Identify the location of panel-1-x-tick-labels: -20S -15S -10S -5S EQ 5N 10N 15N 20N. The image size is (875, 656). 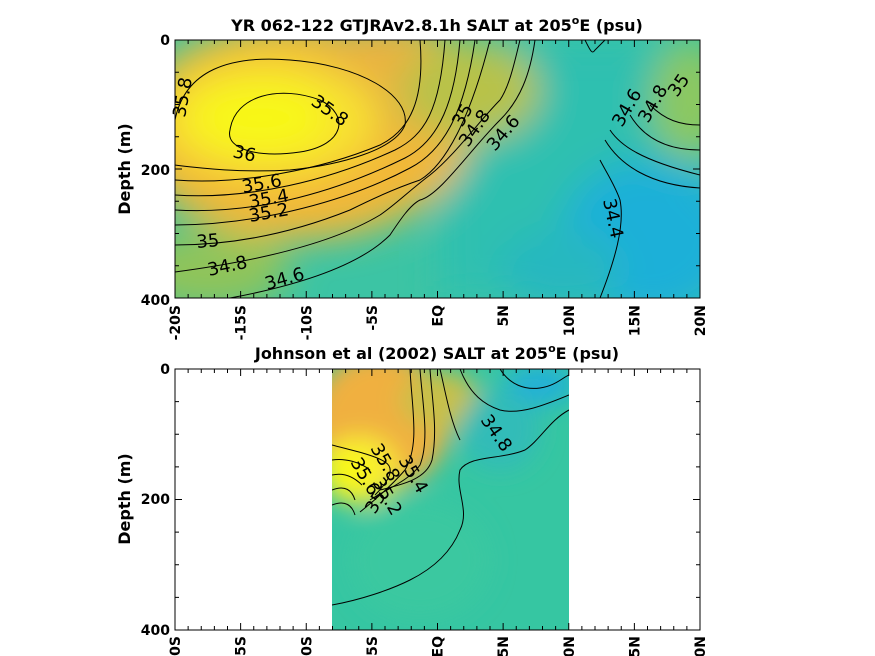
(438, 322).